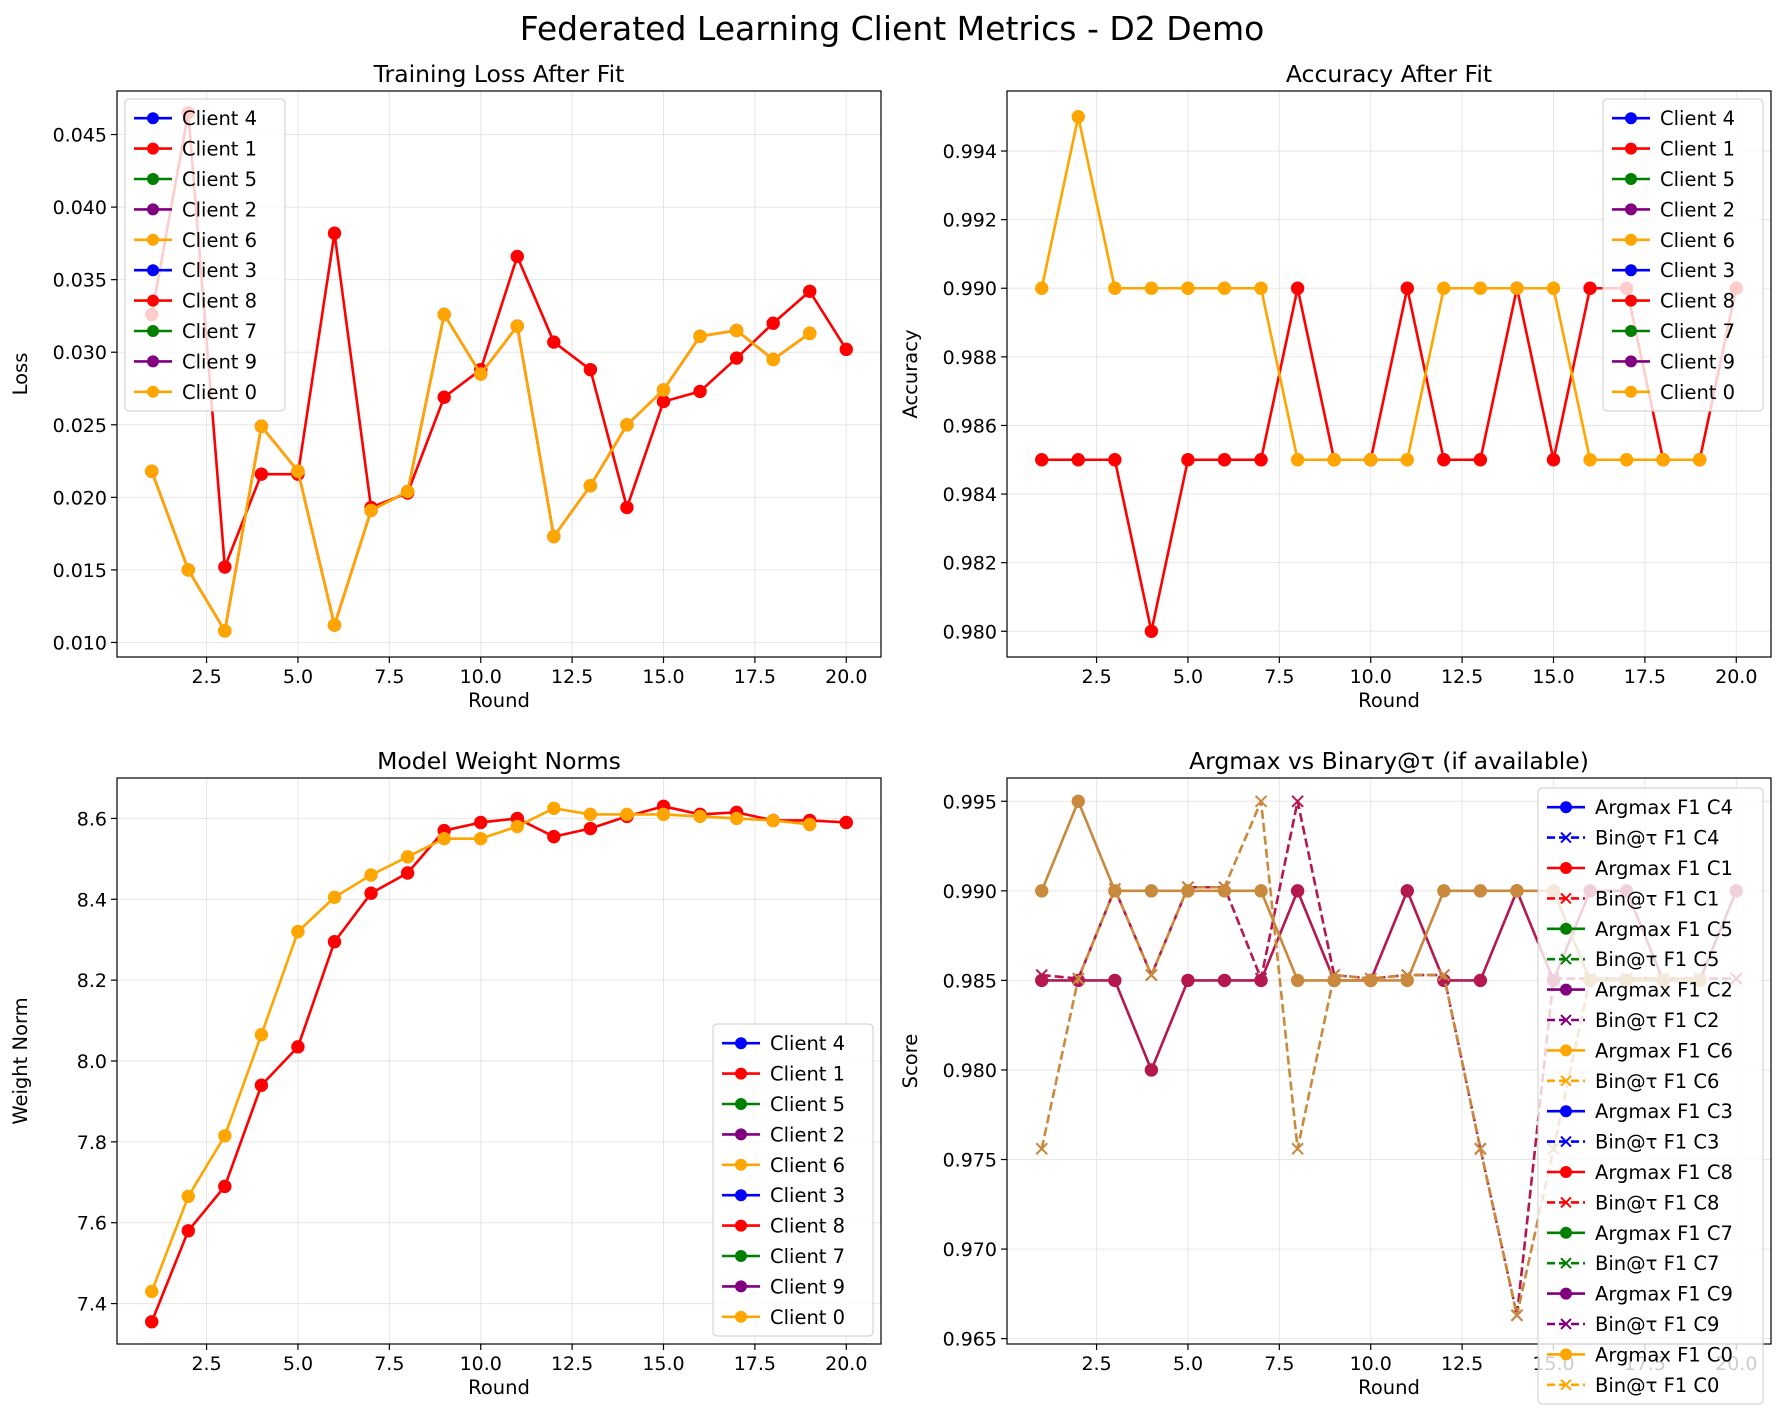  I want to click on legend-item: Bin@τ F1 C9, so click(1633, 1324).